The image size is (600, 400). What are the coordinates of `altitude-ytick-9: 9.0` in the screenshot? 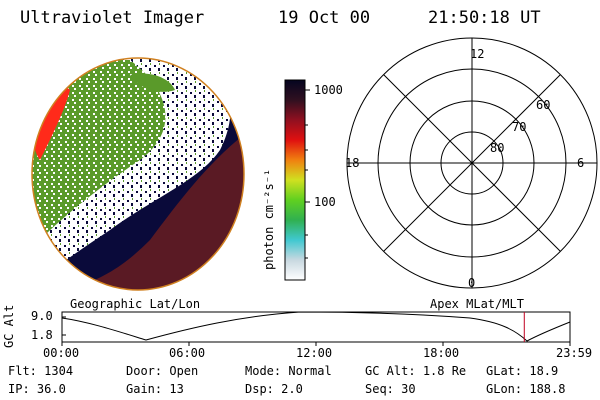 It's located at (42, 316).